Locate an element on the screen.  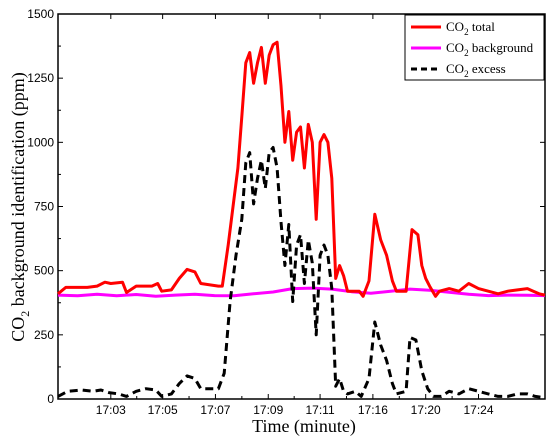
legend: CO2 total CO2 background CO2 excess is located at coordinates (474, 47).